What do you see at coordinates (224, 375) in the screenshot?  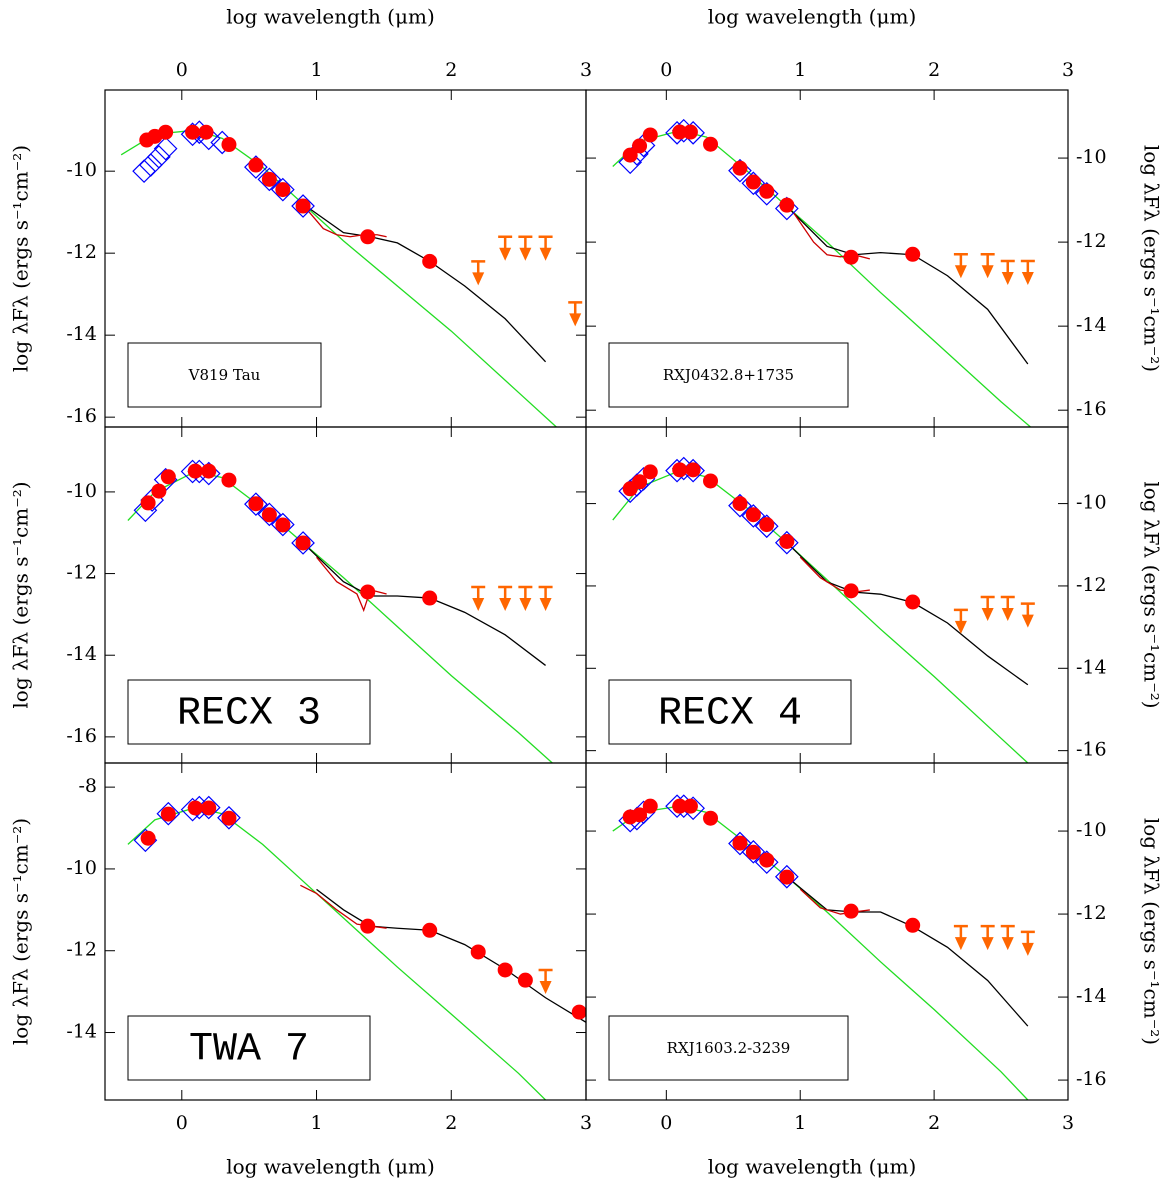 I see `panel-label: V819 Tau` at bounding box center [224, 375].